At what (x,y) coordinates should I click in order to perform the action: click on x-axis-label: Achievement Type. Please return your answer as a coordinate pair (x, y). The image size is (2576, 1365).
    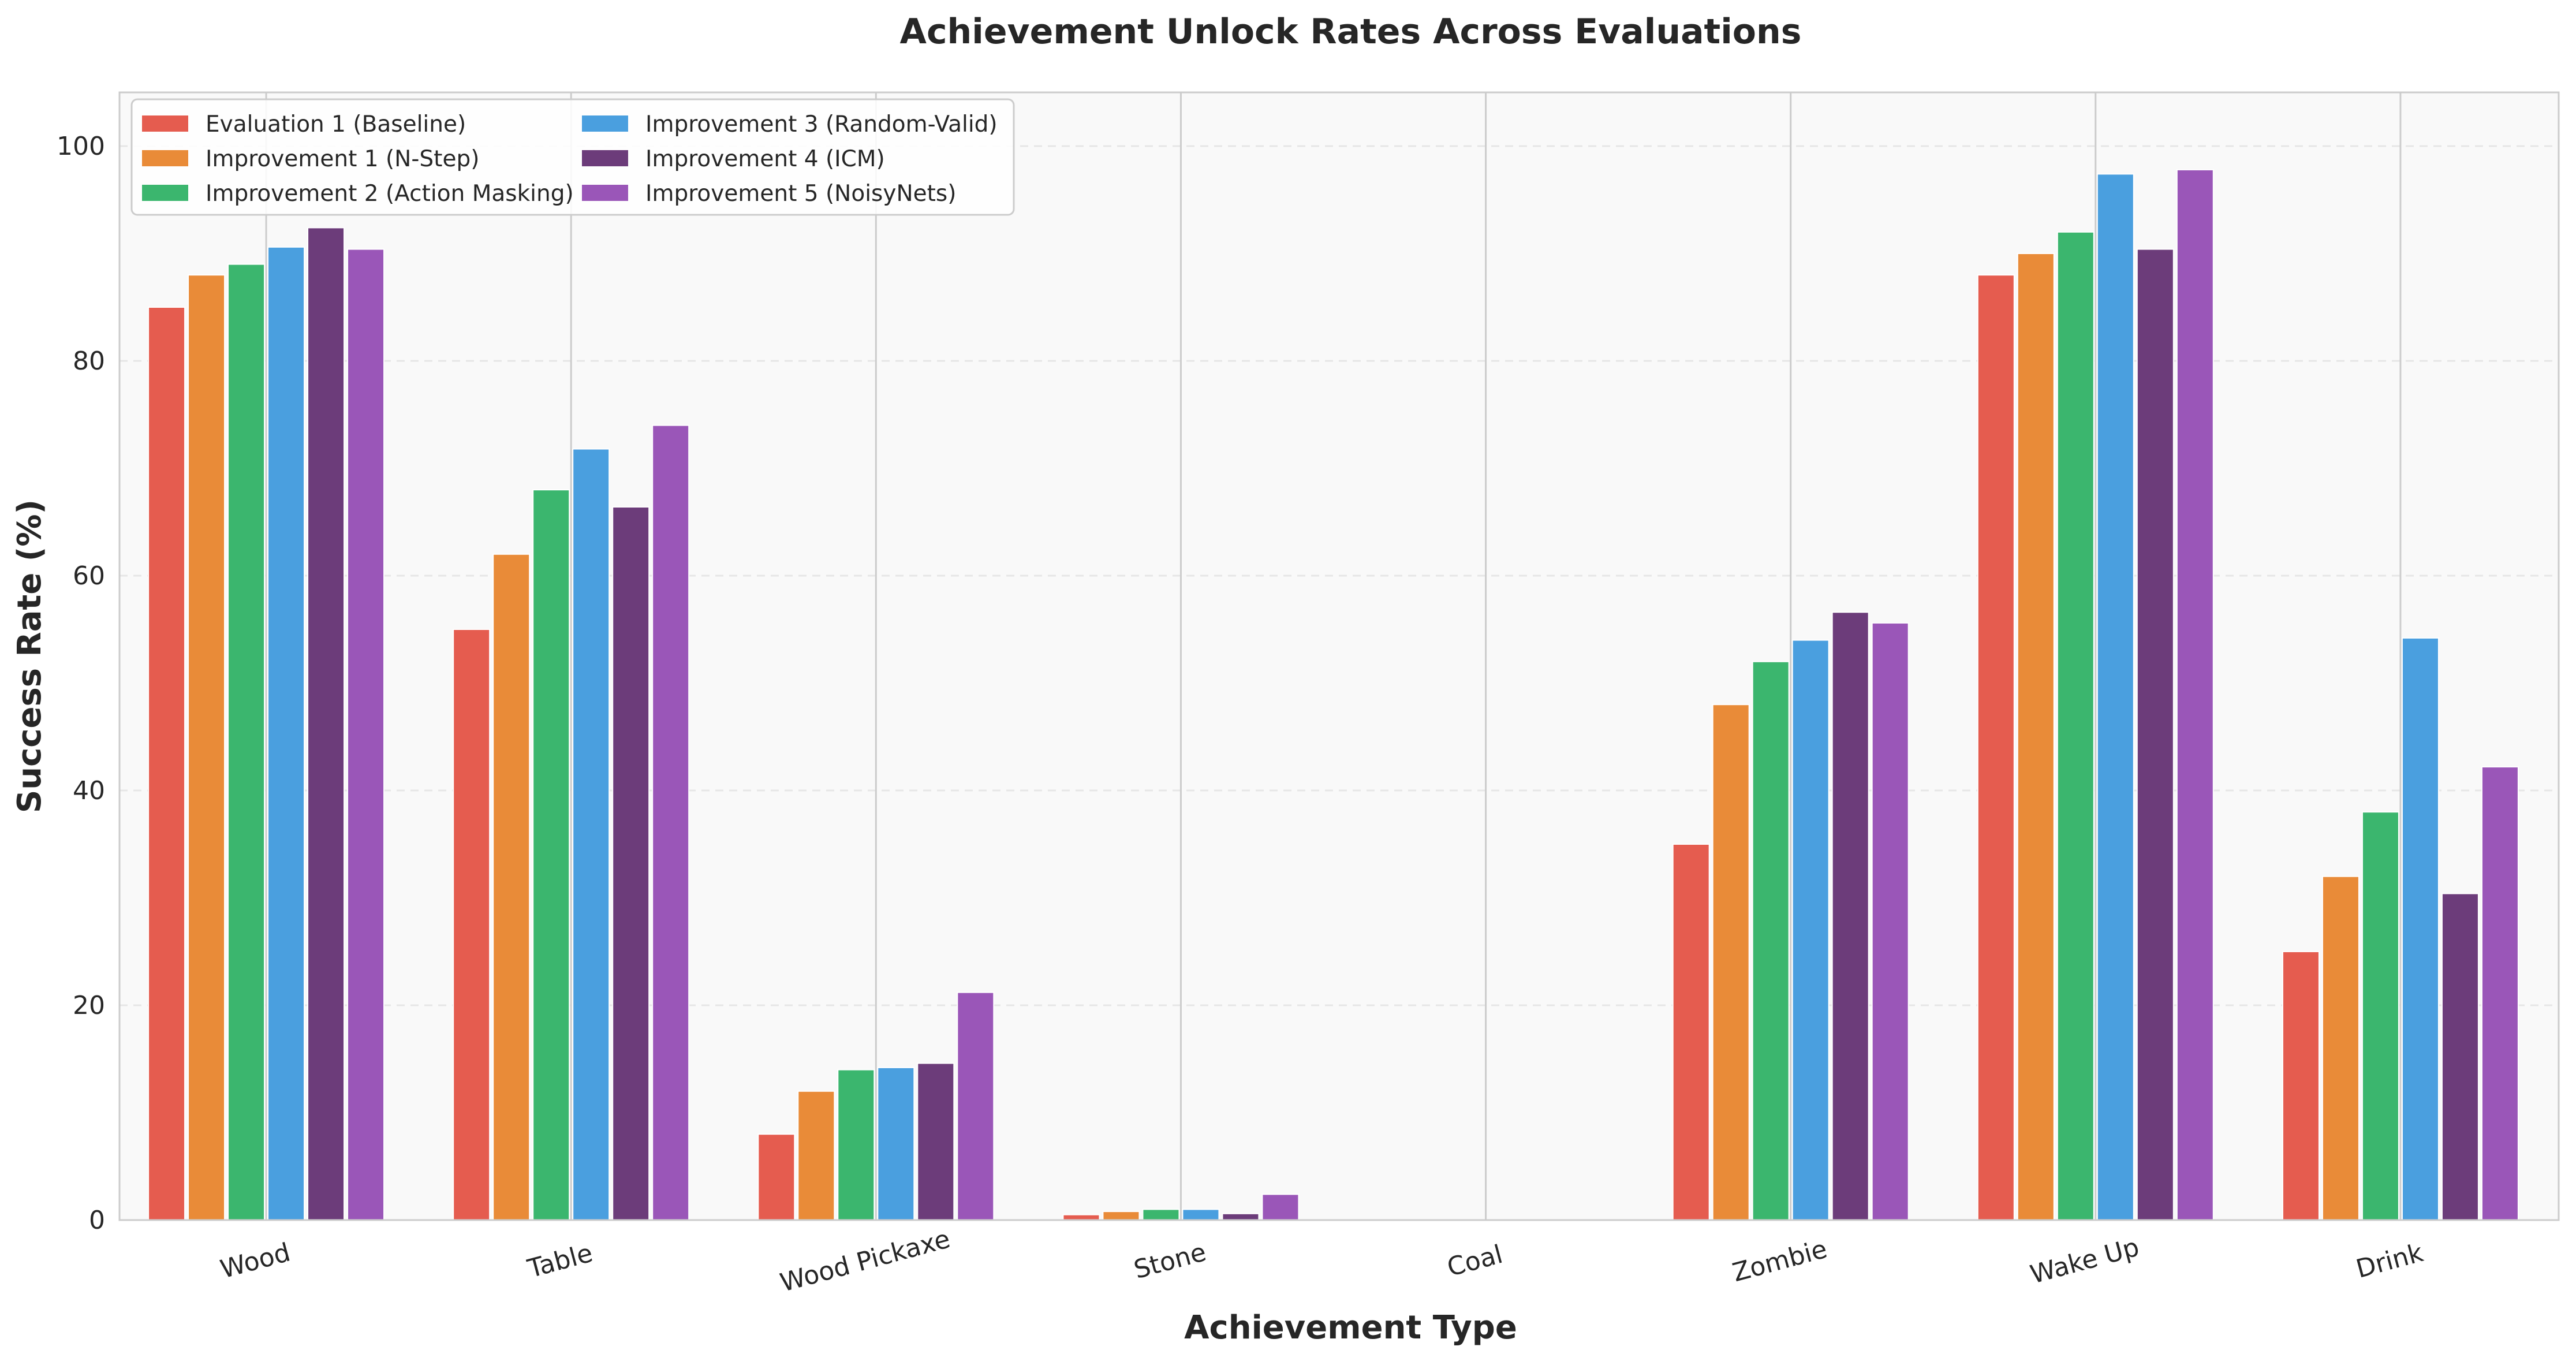
    Looking at the image, I should click on (1350, 1328).